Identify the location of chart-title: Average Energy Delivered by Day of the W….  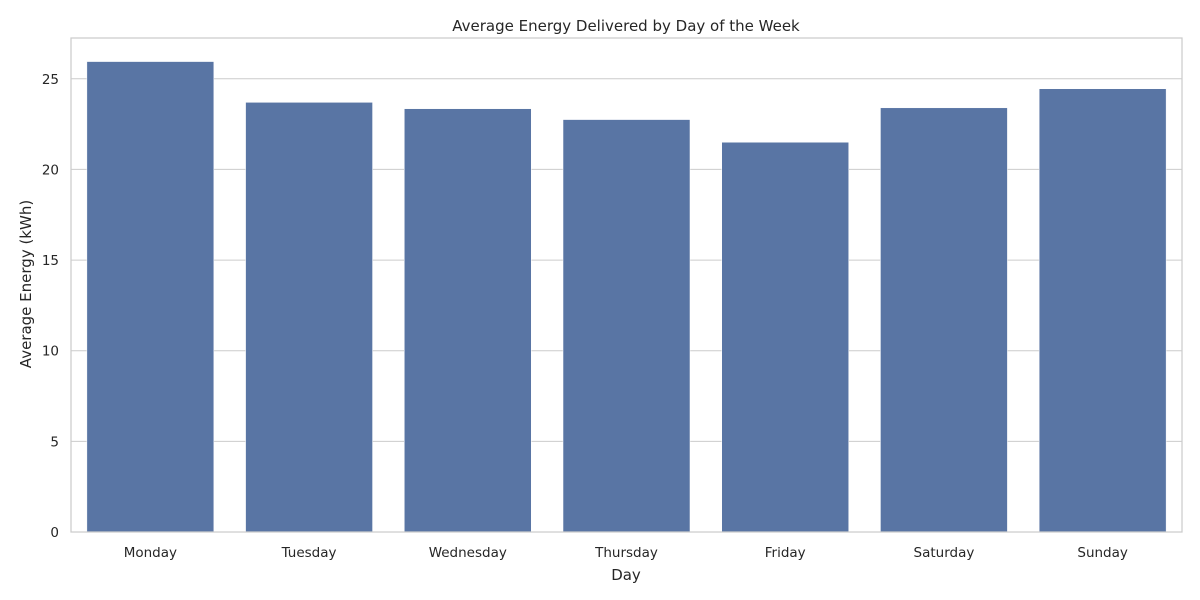
(626, 26).